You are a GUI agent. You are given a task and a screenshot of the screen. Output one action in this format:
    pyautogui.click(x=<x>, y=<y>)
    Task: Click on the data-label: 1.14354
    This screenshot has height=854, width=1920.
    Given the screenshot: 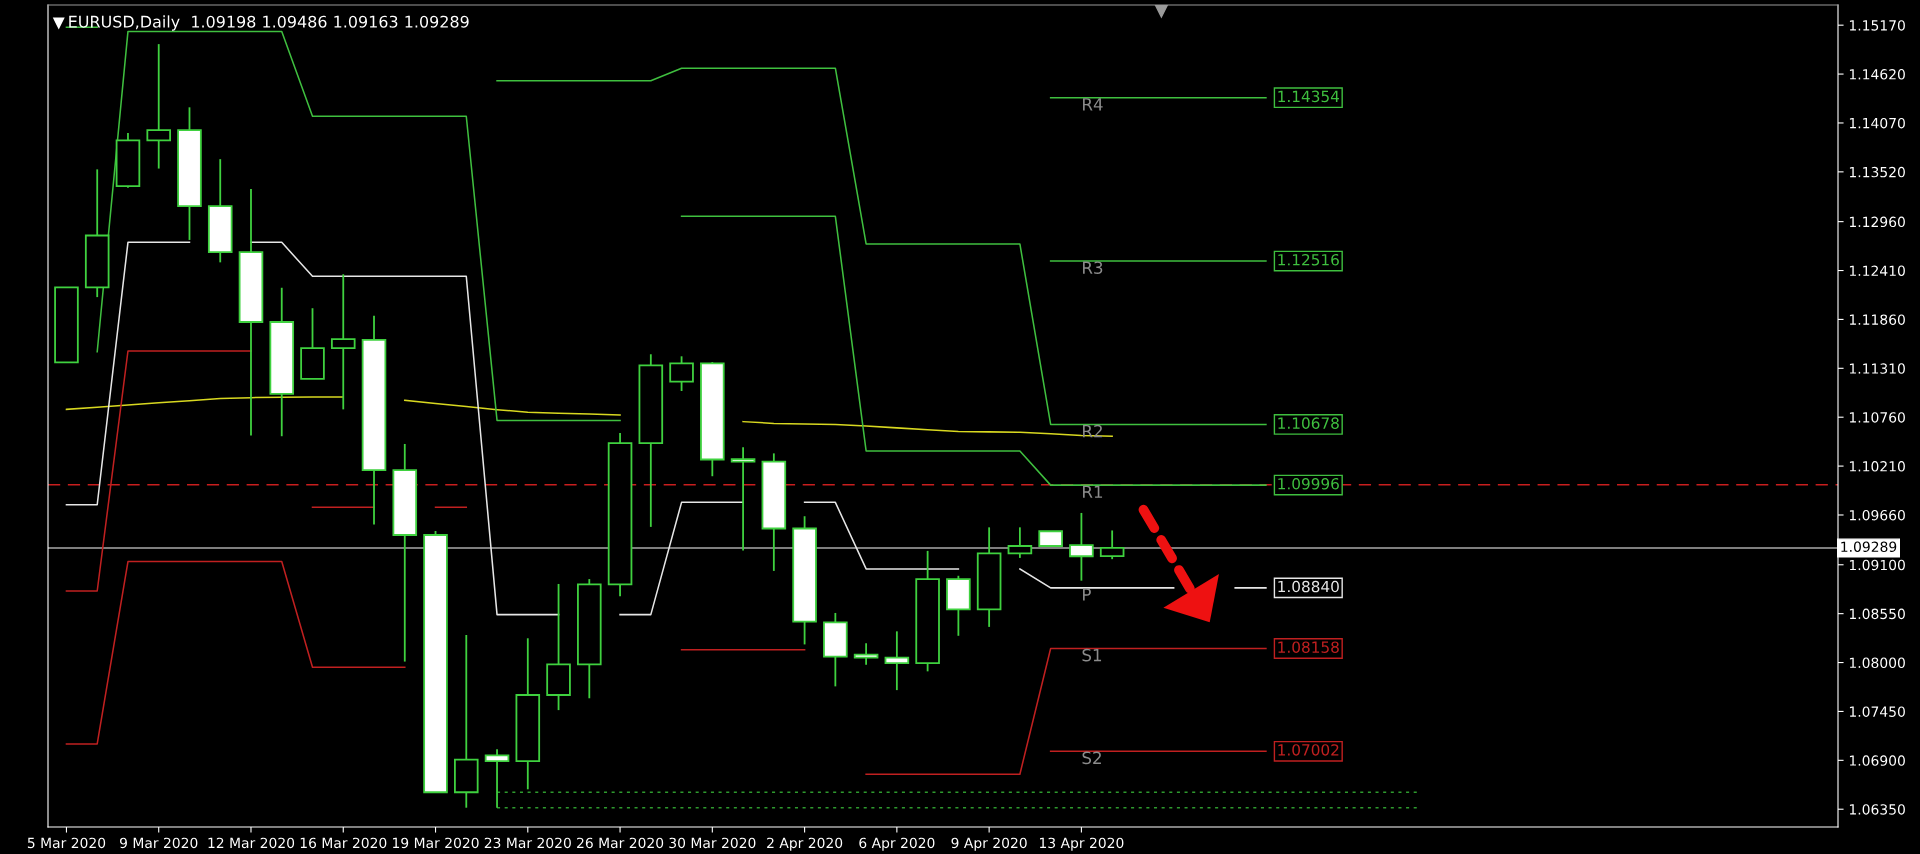 What is the action you would take?
    pyautogui.click(x=1309, y=96)
    